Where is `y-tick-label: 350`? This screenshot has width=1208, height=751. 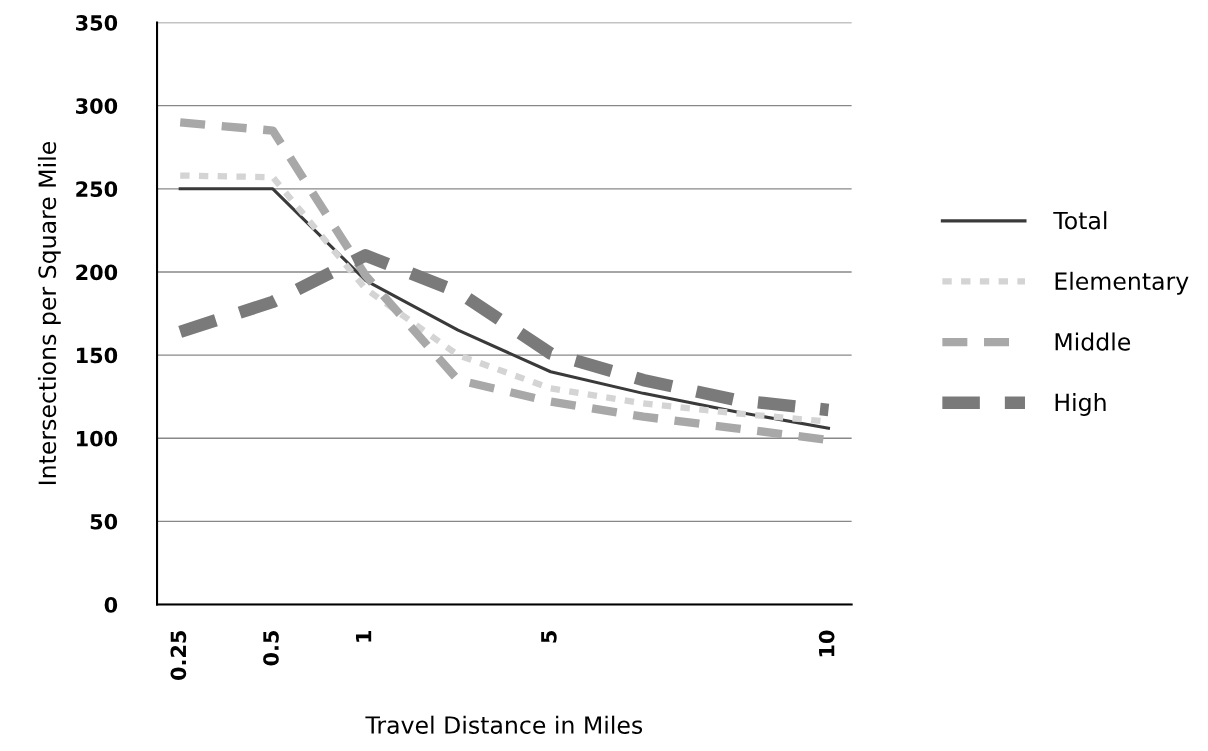
y-tick-label: 350 is located at coordinates (97, 22).